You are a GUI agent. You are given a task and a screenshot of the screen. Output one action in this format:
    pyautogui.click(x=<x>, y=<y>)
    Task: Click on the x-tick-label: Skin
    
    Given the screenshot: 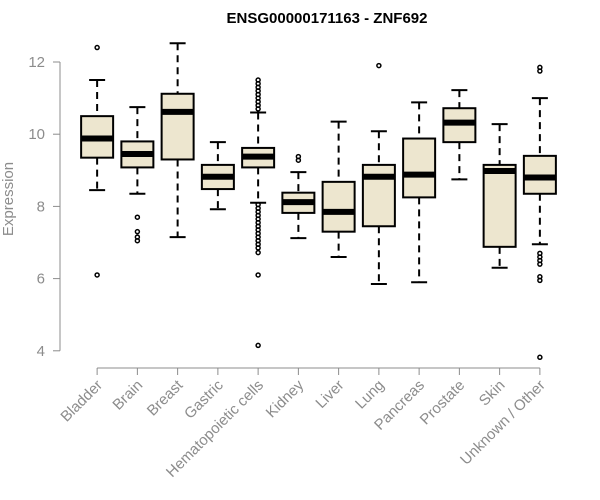 What is the action you would take?
    pyautogui.click(x=492, y=393)
    